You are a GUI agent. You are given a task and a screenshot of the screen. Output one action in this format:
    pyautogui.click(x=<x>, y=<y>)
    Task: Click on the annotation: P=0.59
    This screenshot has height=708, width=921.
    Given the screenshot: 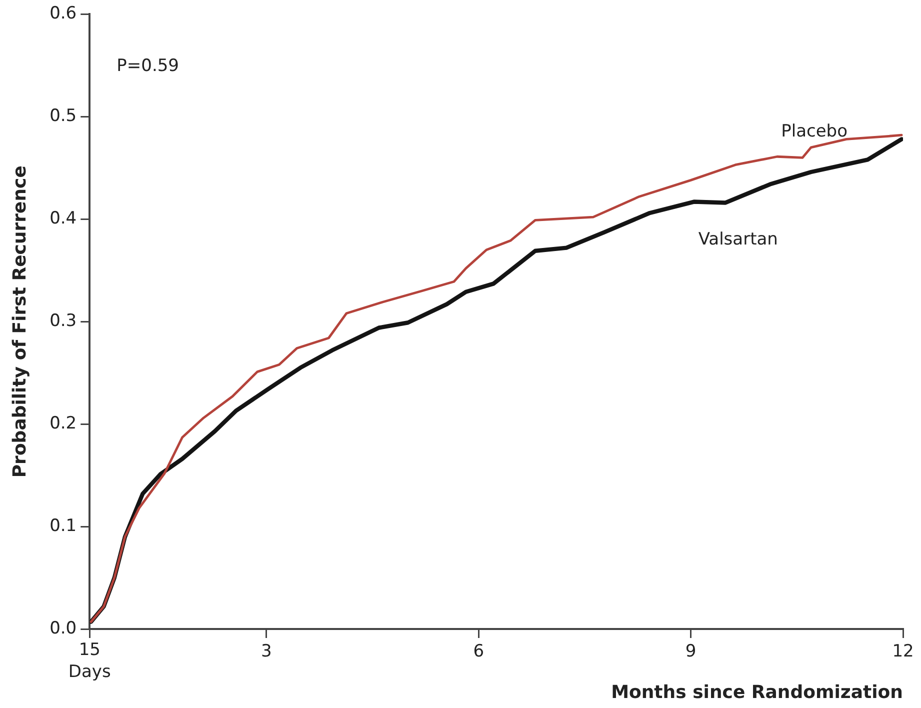 What is the action you would take?
    pyautogui.click(x=147, y=66)
    